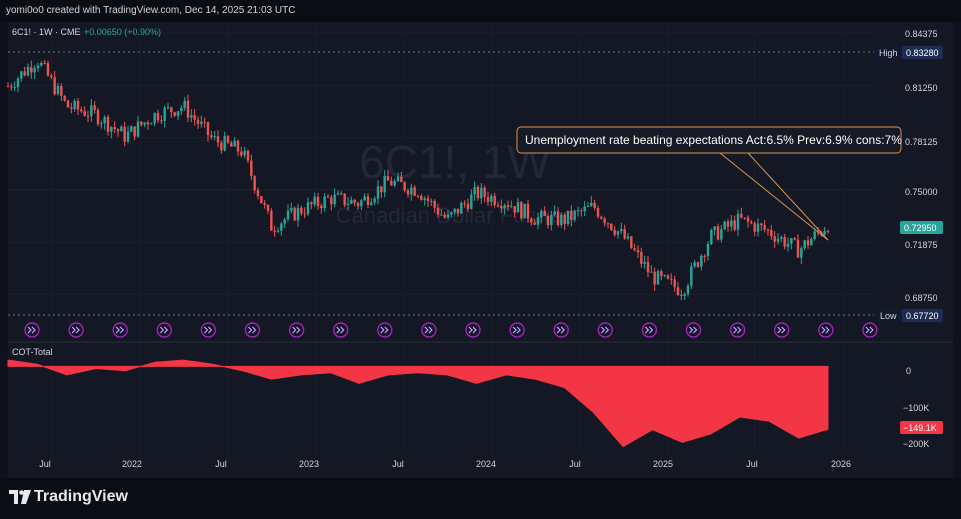 The width and height of the screenshot is (961, 519). Describe the element at coordinates (709, 140) in the screenshot. I see `annotation-box` at that location.